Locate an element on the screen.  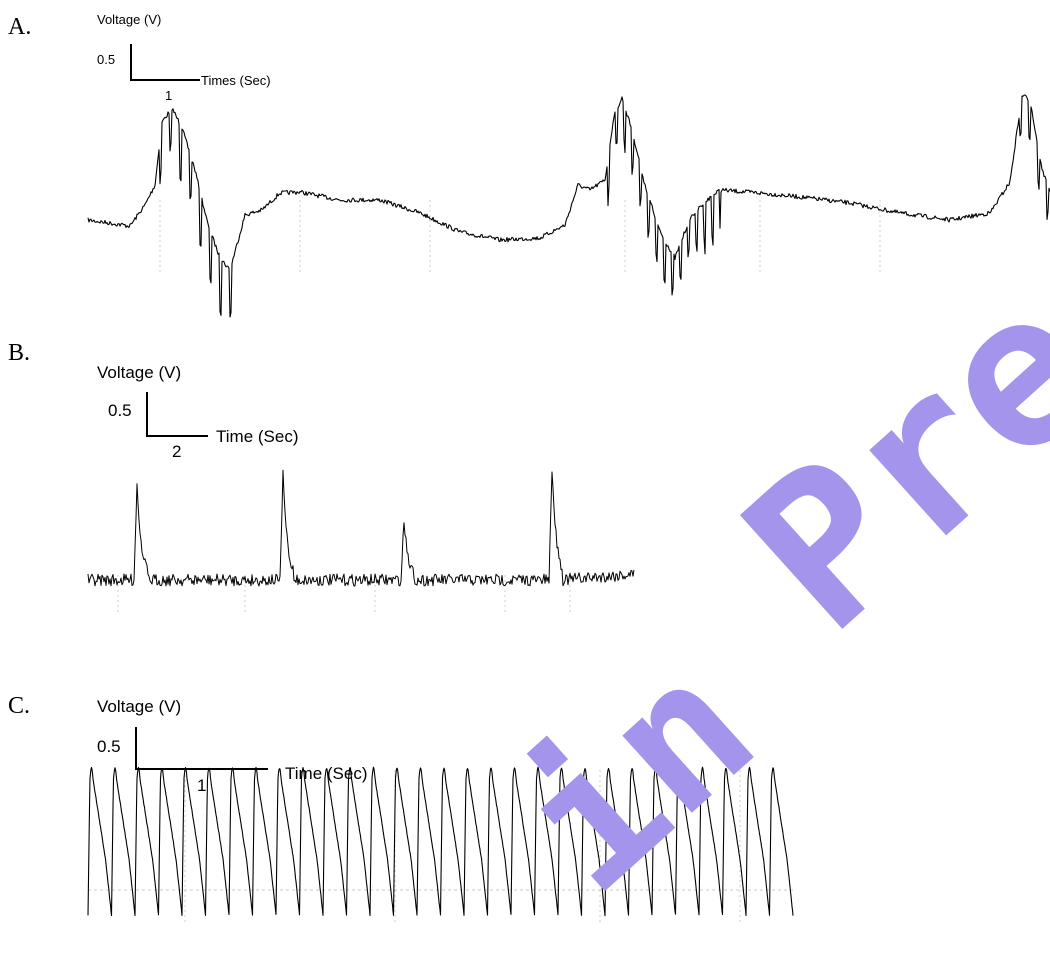
panel-b-time-value: 2 is located at coordinates (176, 451).